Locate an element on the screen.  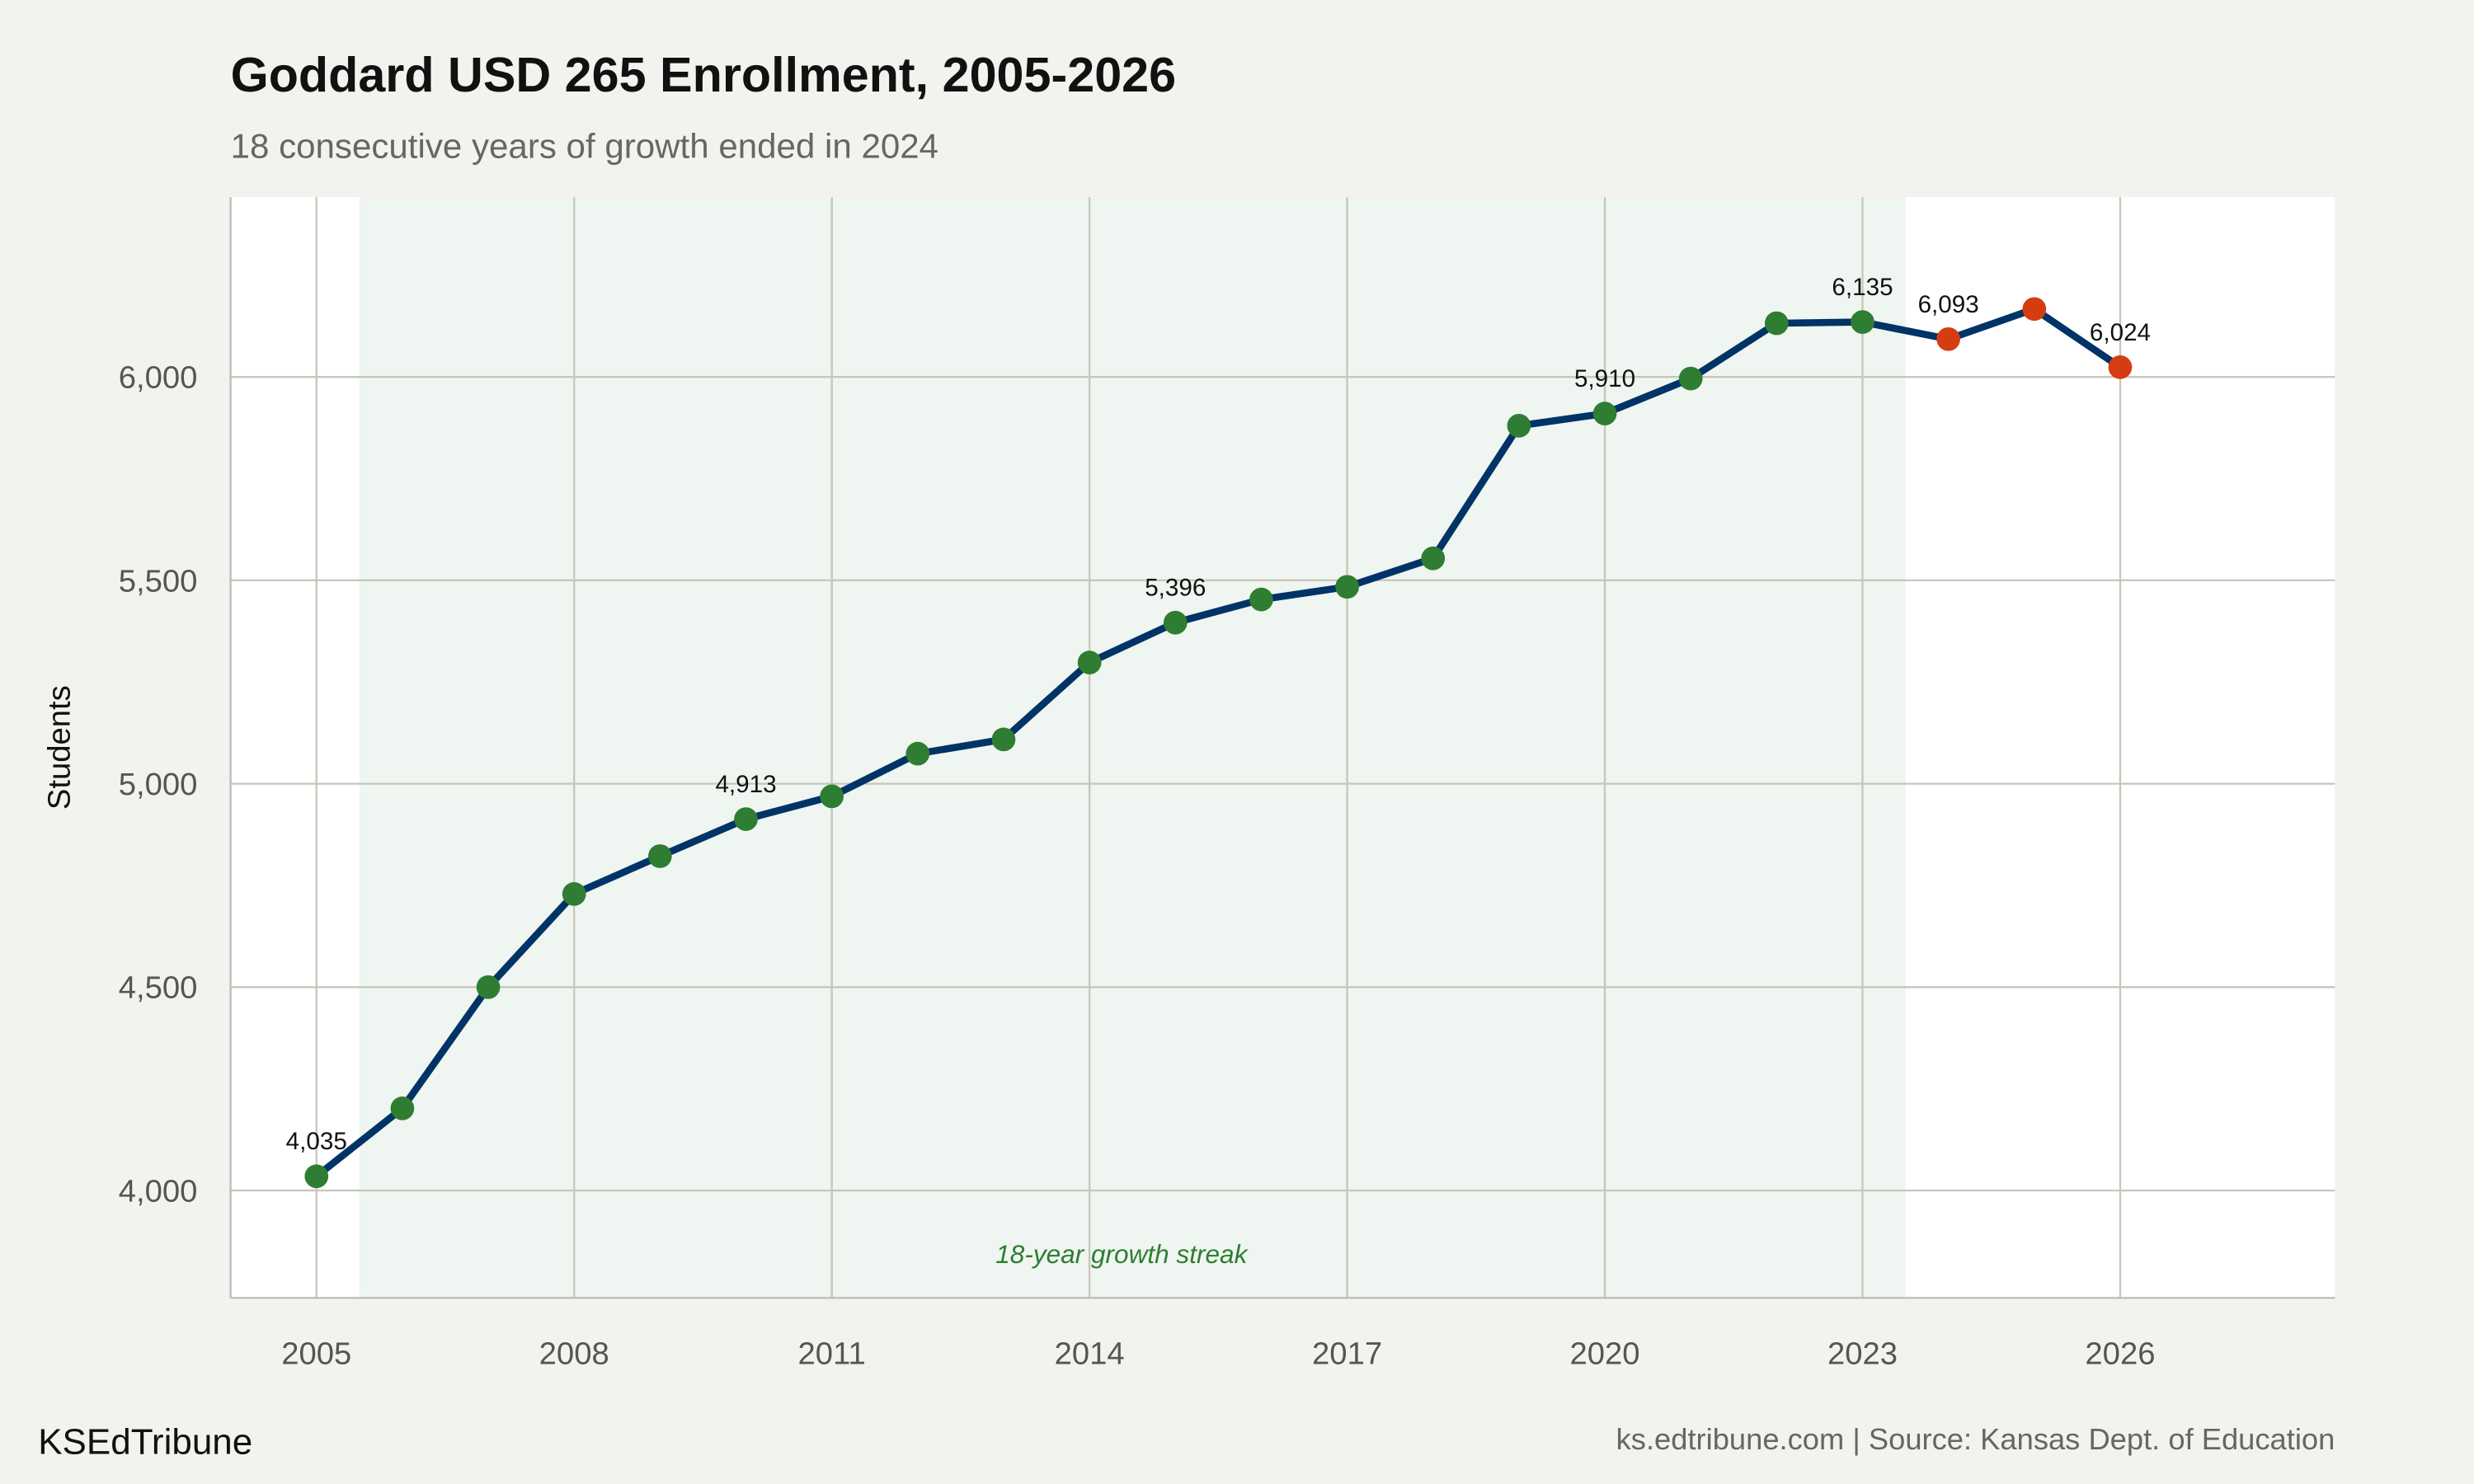
data-point-2023 is located at coordinates (1862, 322).